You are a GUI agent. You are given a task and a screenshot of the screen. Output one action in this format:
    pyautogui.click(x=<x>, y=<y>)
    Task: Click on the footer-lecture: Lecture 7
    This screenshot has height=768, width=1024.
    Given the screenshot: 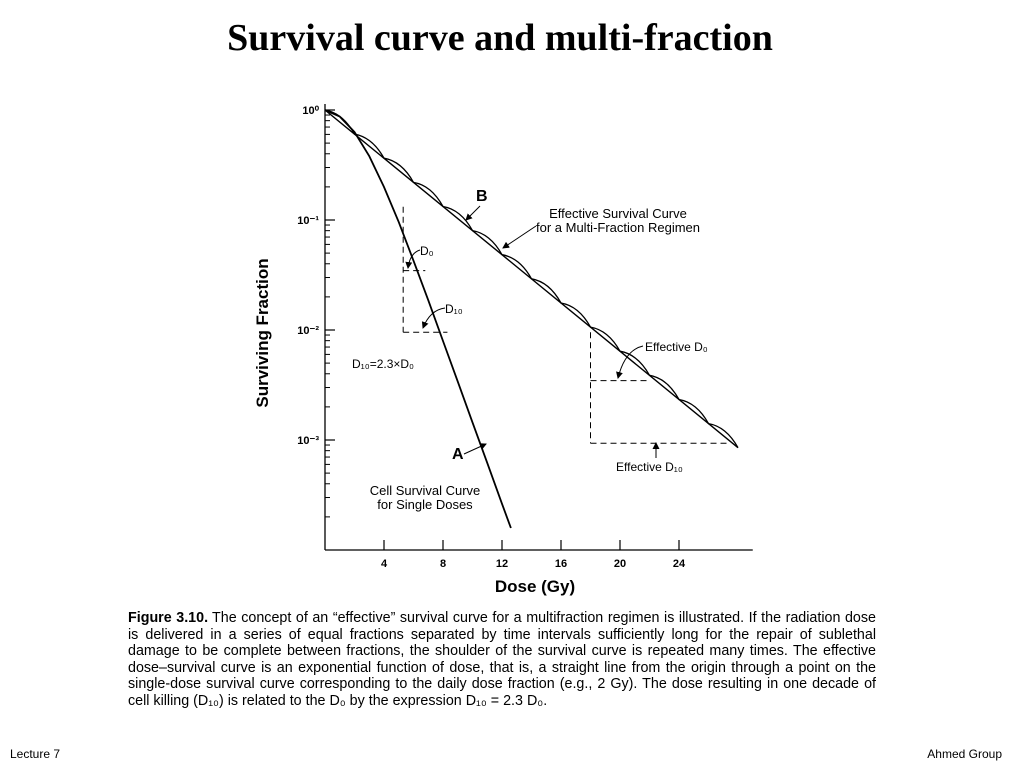 What is the action you would take?
    pyautogui.click(x=35, y=754)
    